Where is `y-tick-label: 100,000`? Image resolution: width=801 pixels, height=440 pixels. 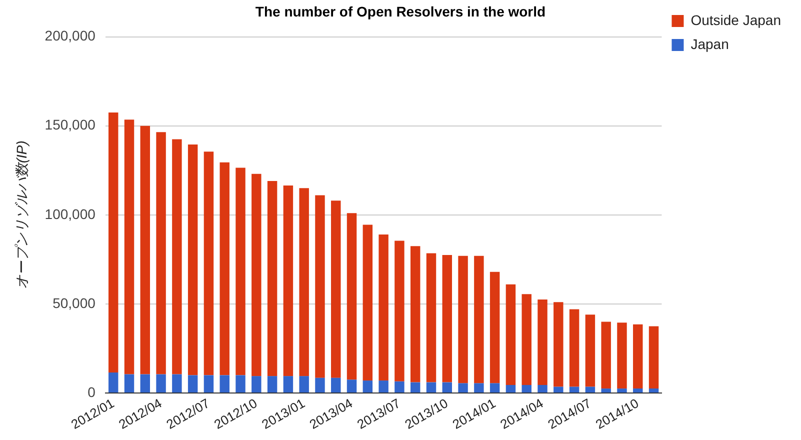 y-tick-label: 100,000 is located at coordinates (70, 214).